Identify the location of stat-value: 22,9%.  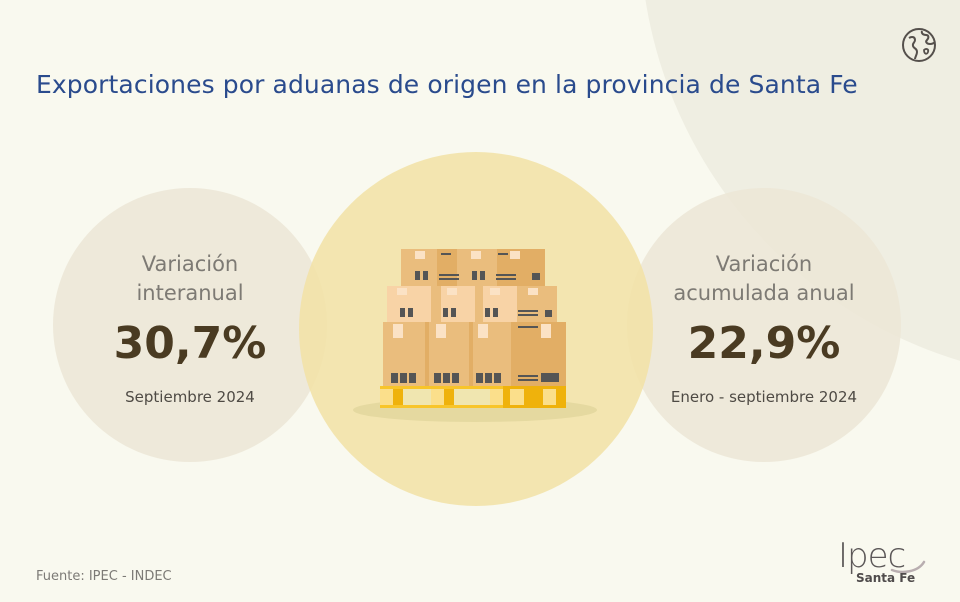
(764, 343).